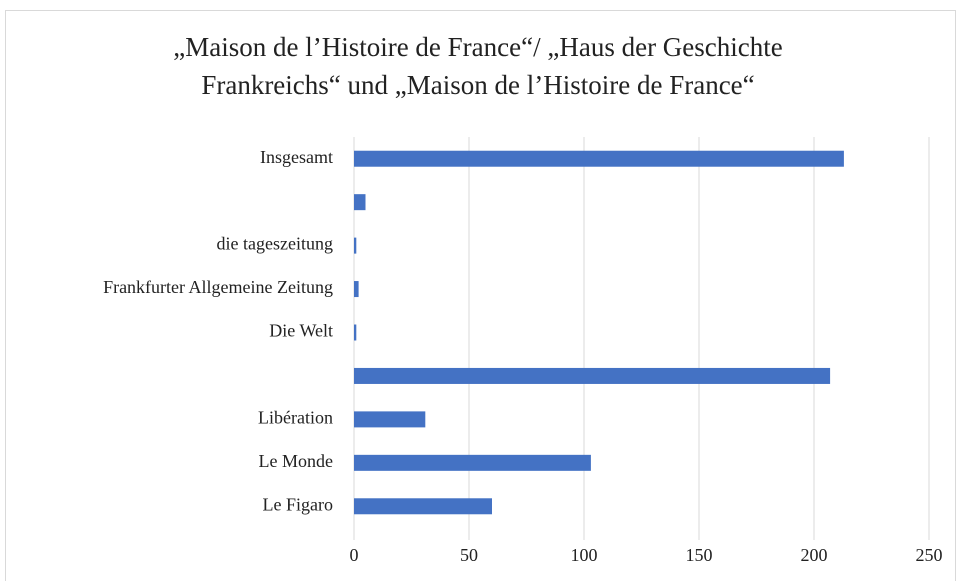  What do you see at coordinates (296, 461) in the screenshot?
I see `y-tick-label: Le Monde` at bounding box center [296, 461].